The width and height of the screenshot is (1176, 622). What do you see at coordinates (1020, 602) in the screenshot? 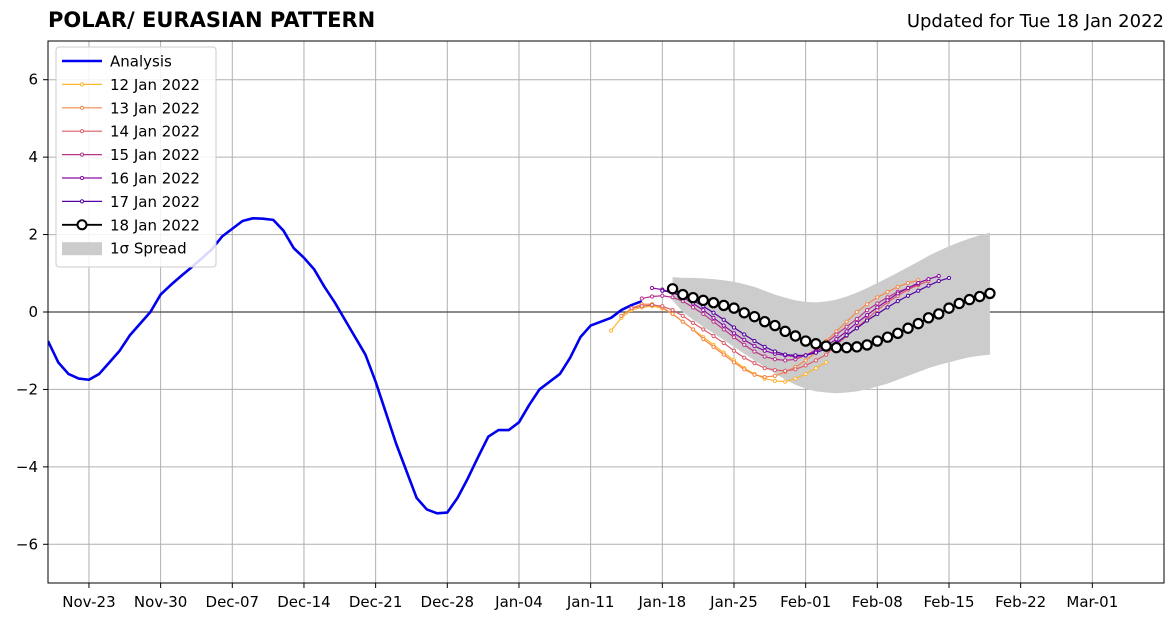
I see `x-tick-label: Feb-22` at bounding box center [1020, 602].